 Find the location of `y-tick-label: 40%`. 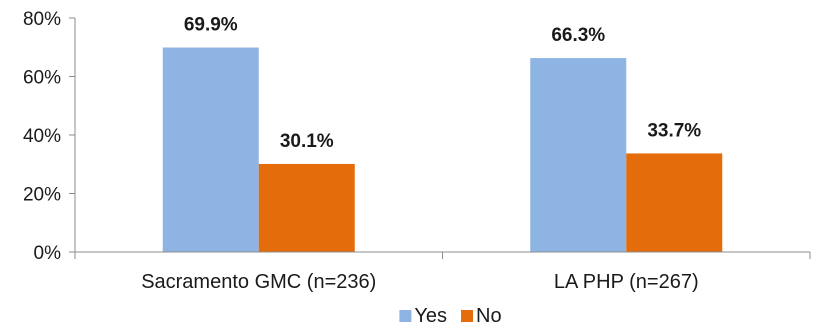

y-tick-label: 40% is located at coordinates (42, 136).